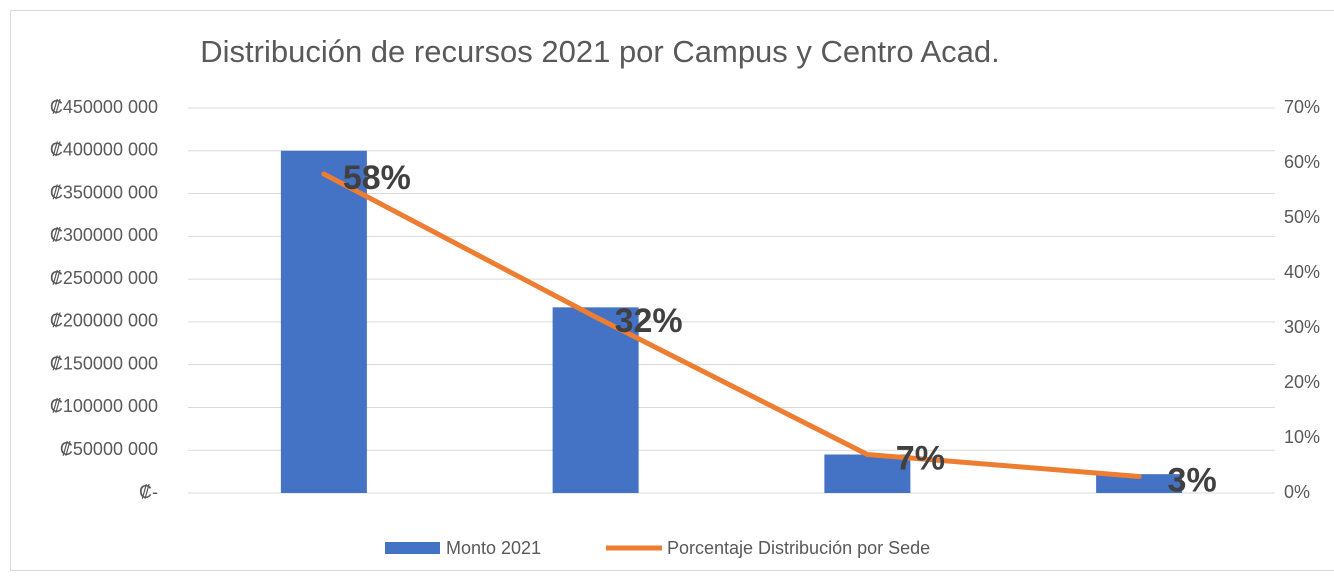  I want to click on y-tick-label: ₡200000 000, so click(104, 321).